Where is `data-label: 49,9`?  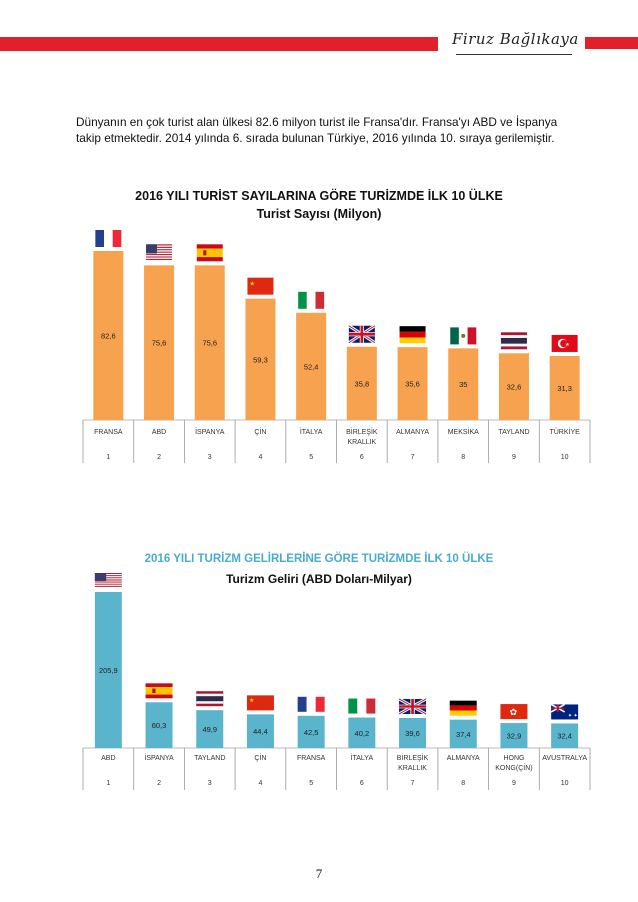
data-label: 49,9 is located at coordinates (209, 729).